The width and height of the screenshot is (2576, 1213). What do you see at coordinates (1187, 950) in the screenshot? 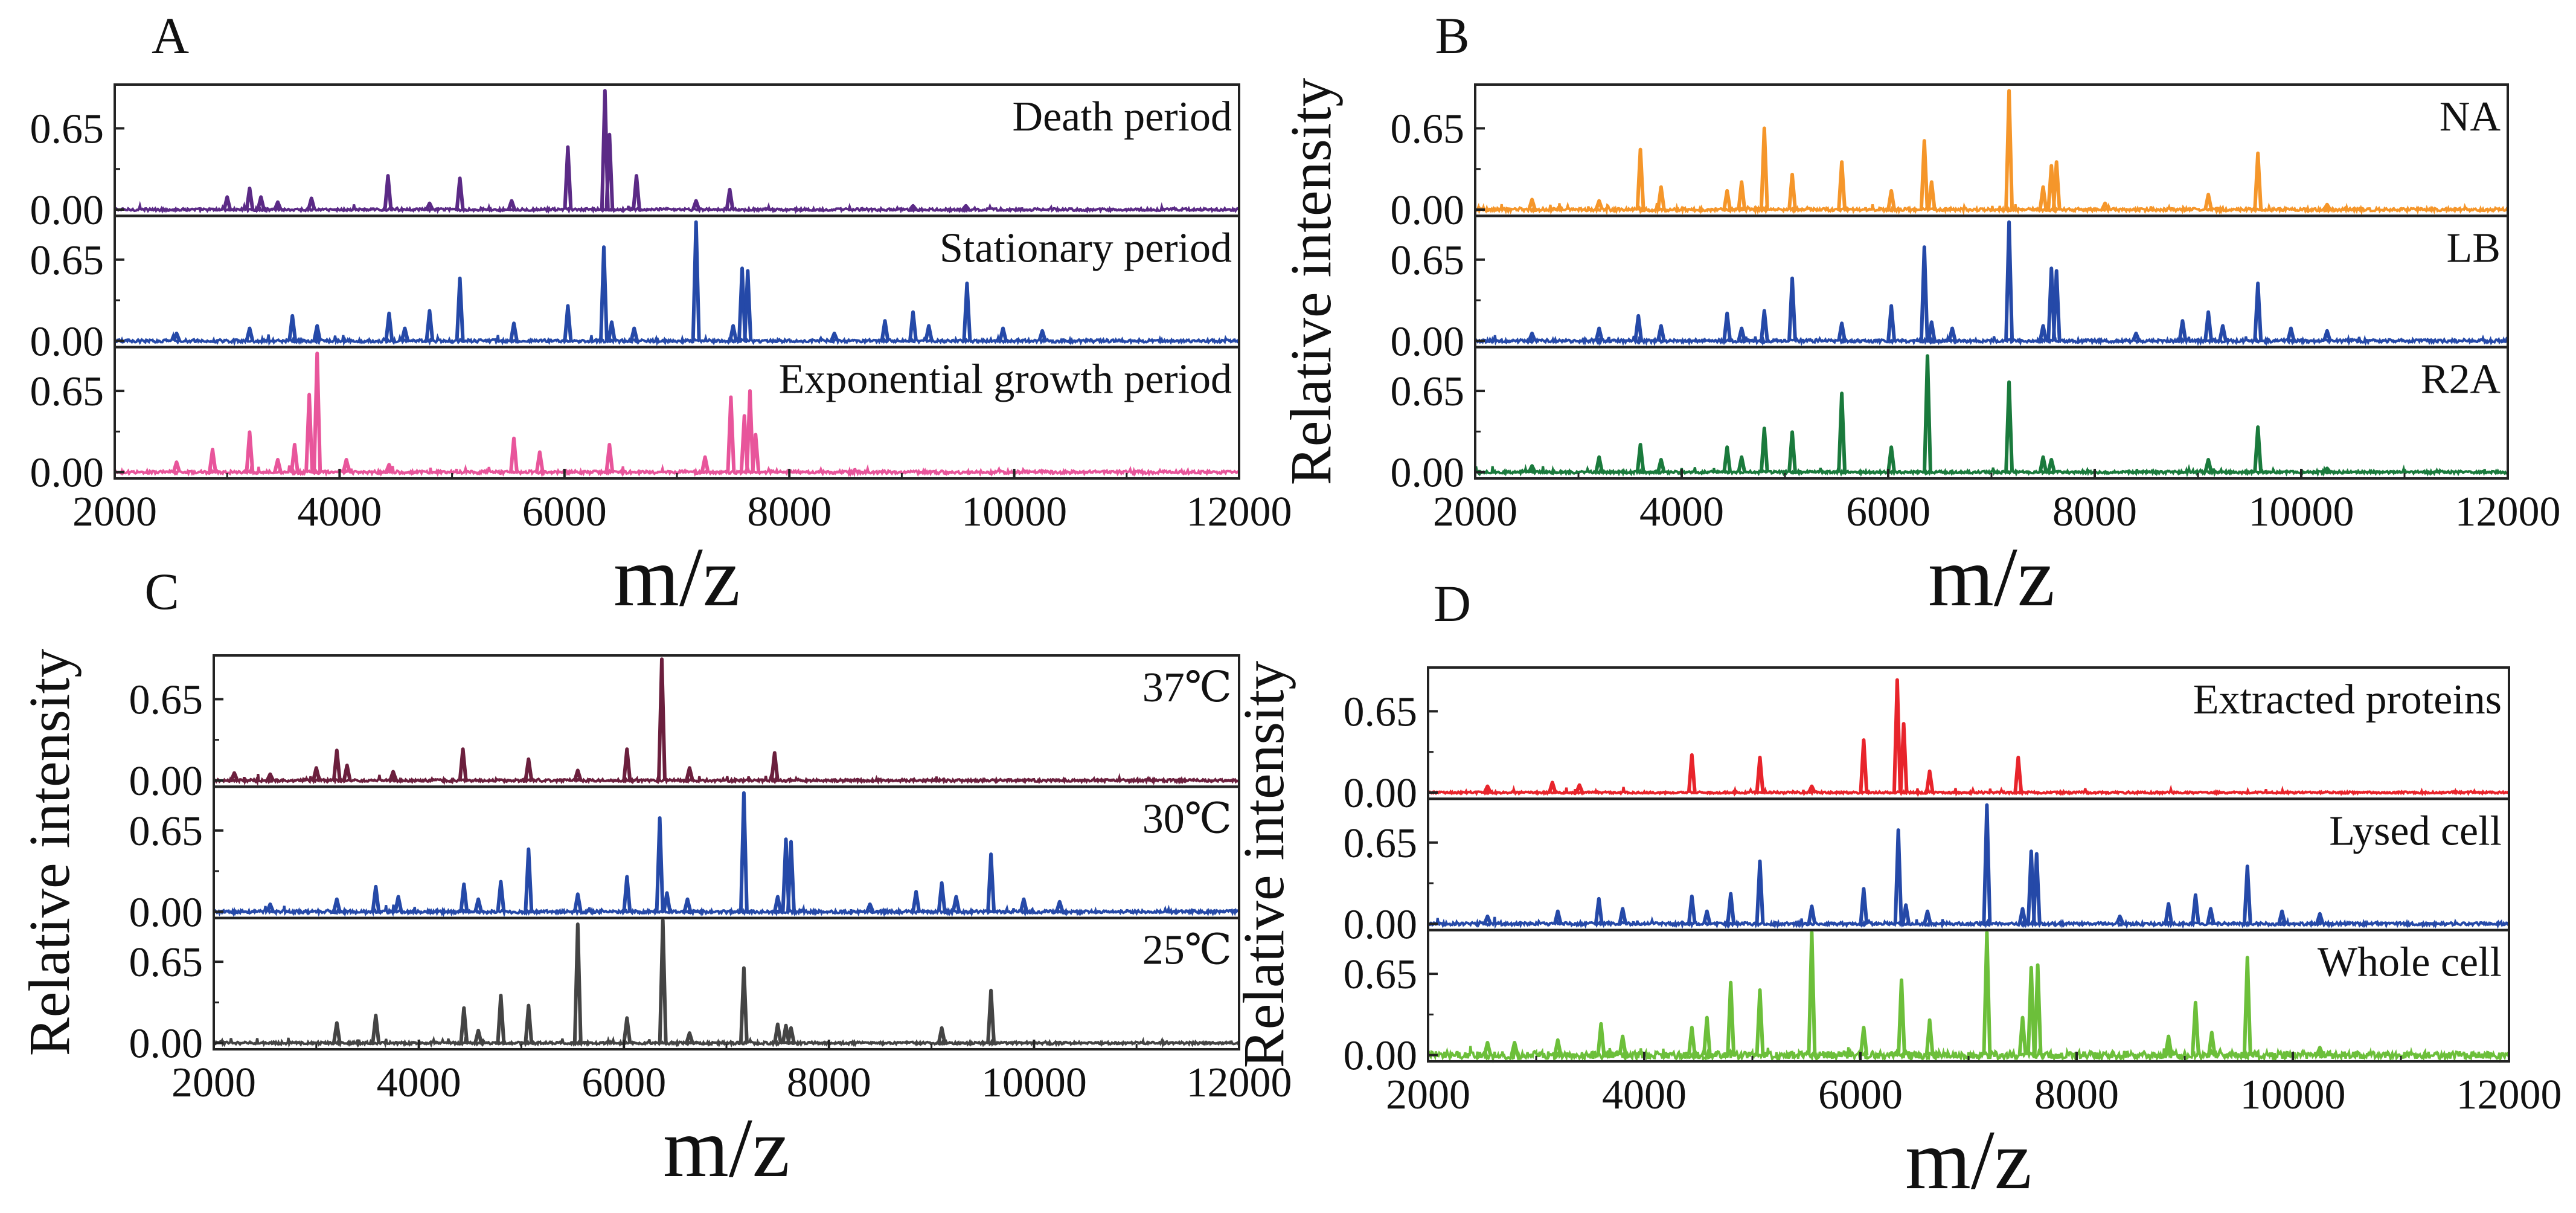
I see `series-label: 25℃` at bounding box center [1187, 950].